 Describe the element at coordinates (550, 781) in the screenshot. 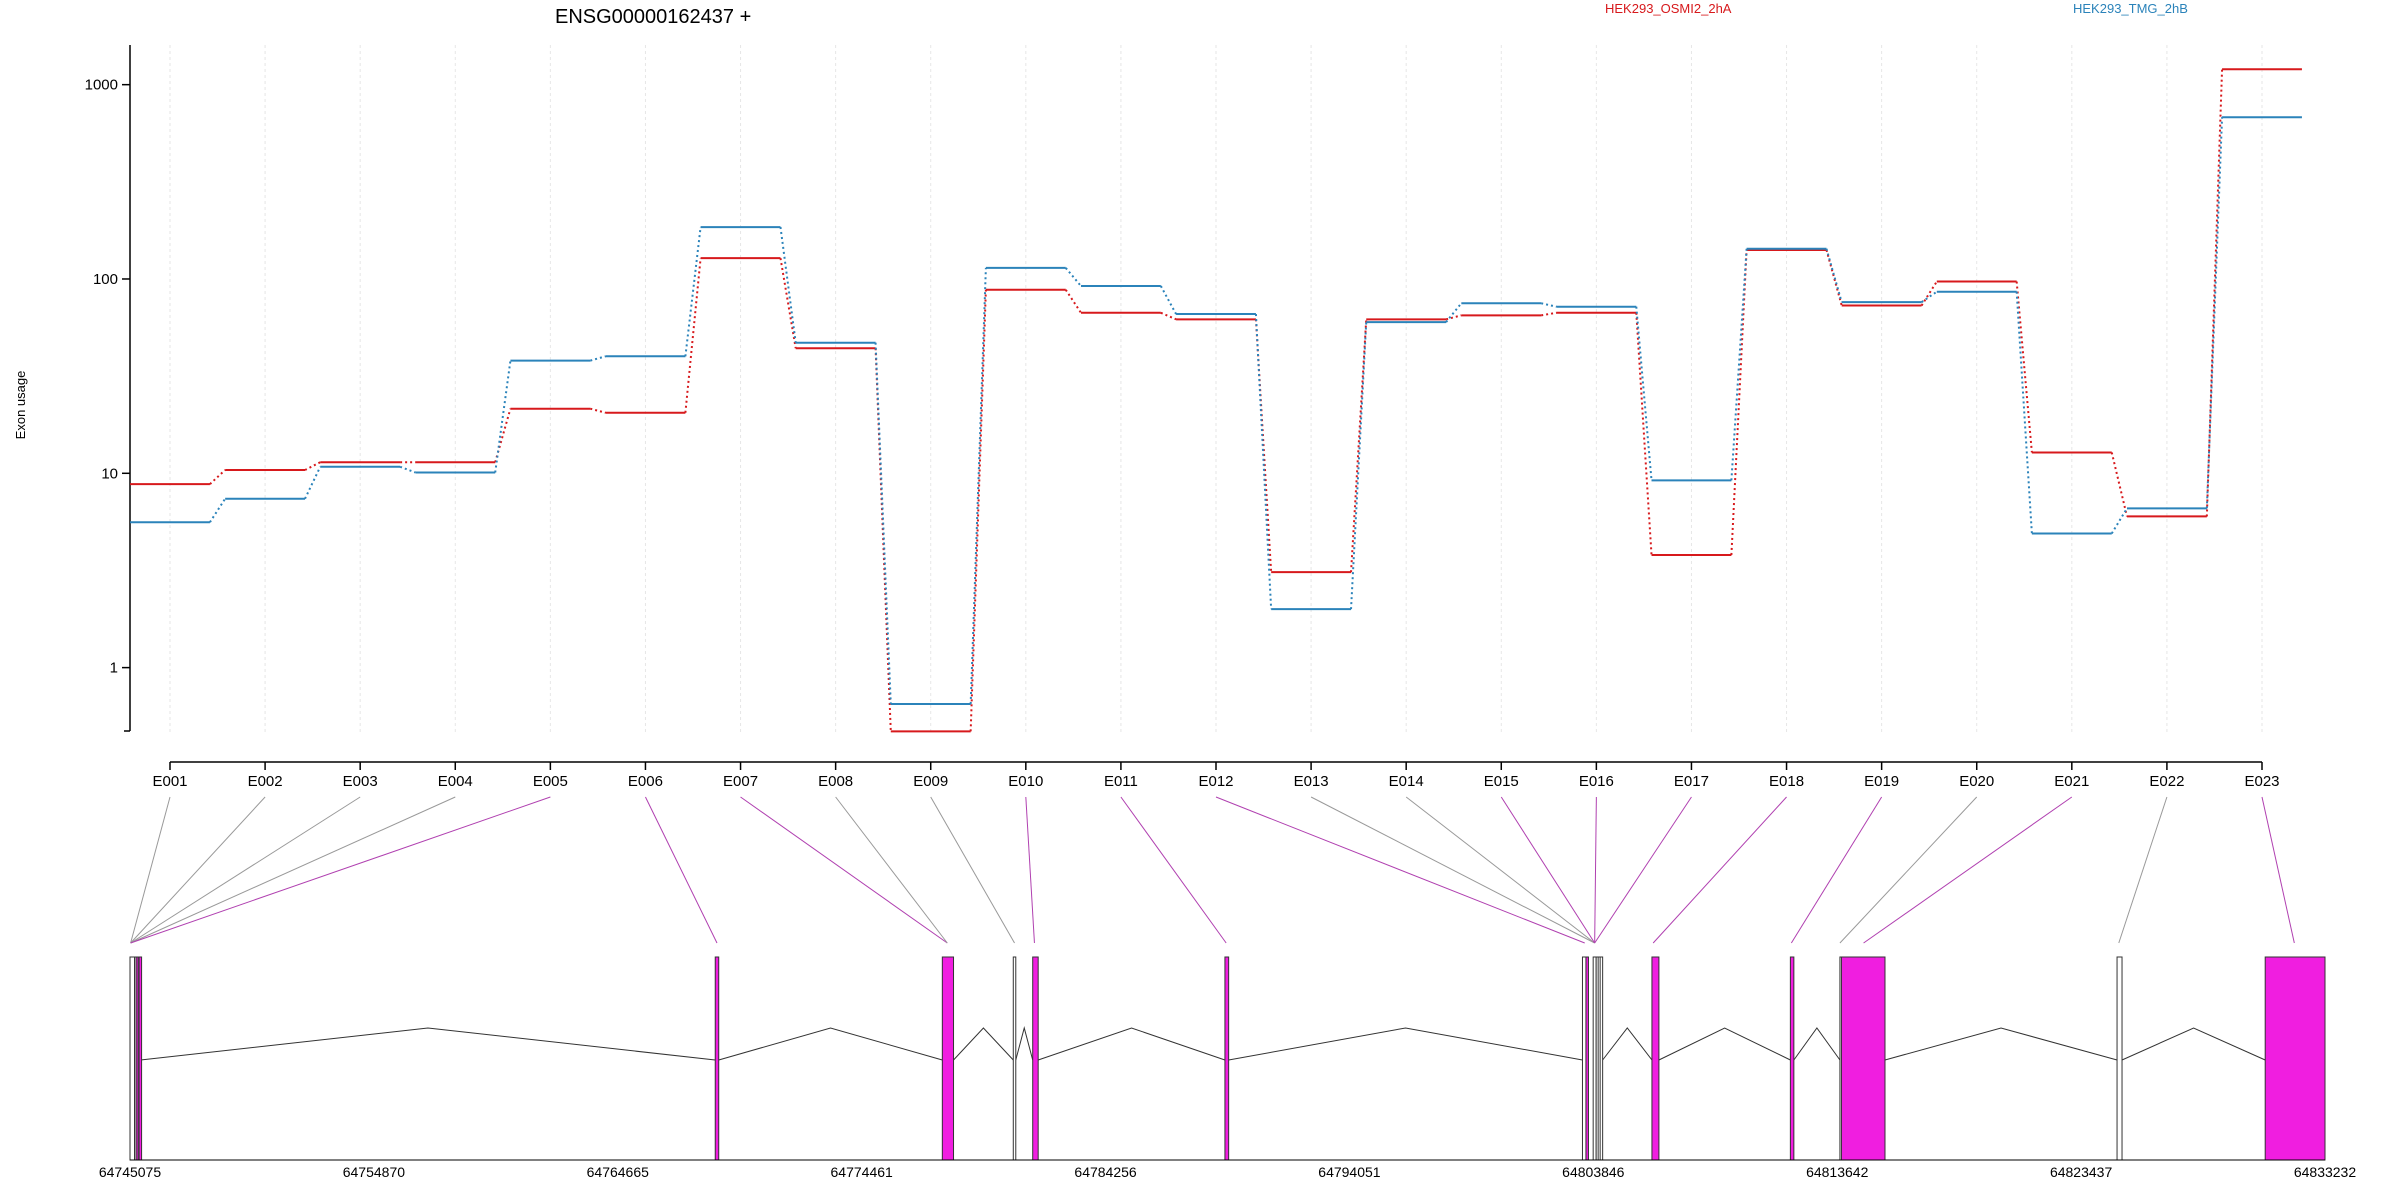

I see `x-tick-label: E005` at that location.